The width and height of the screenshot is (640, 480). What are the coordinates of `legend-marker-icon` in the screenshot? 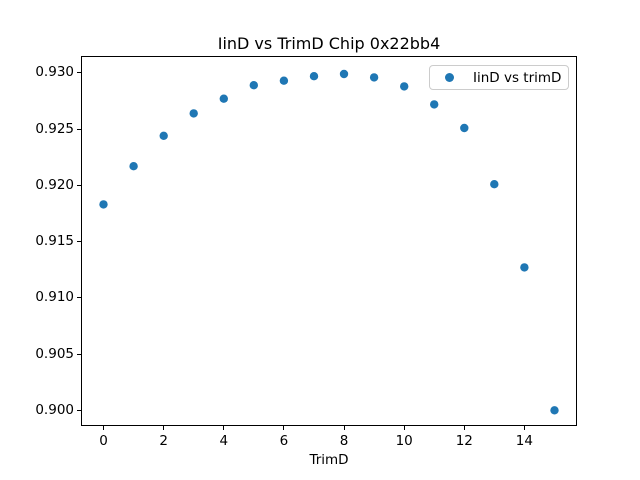 It's located at (449, 77).